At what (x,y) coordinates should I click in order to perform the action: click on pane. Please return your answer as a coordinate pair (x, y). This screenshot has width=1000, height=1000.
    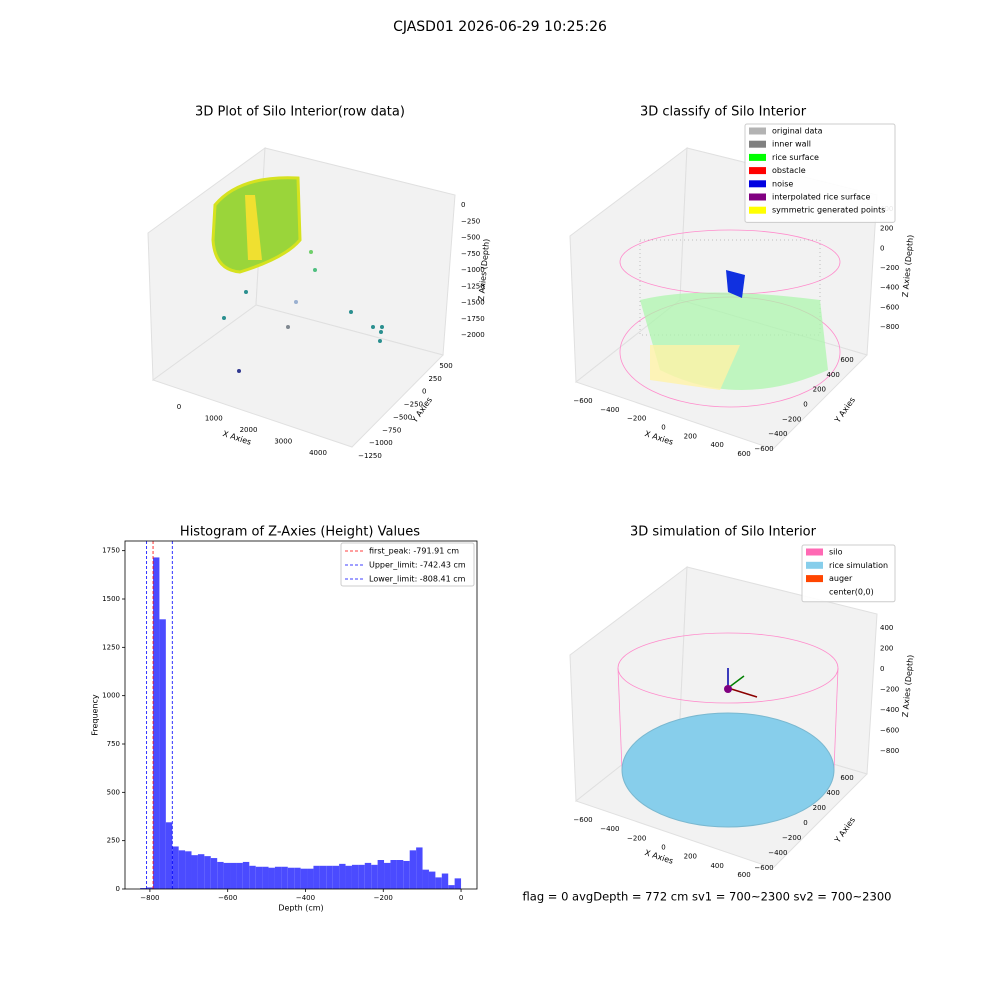
    Looking at the image, I should click on (297, 376).